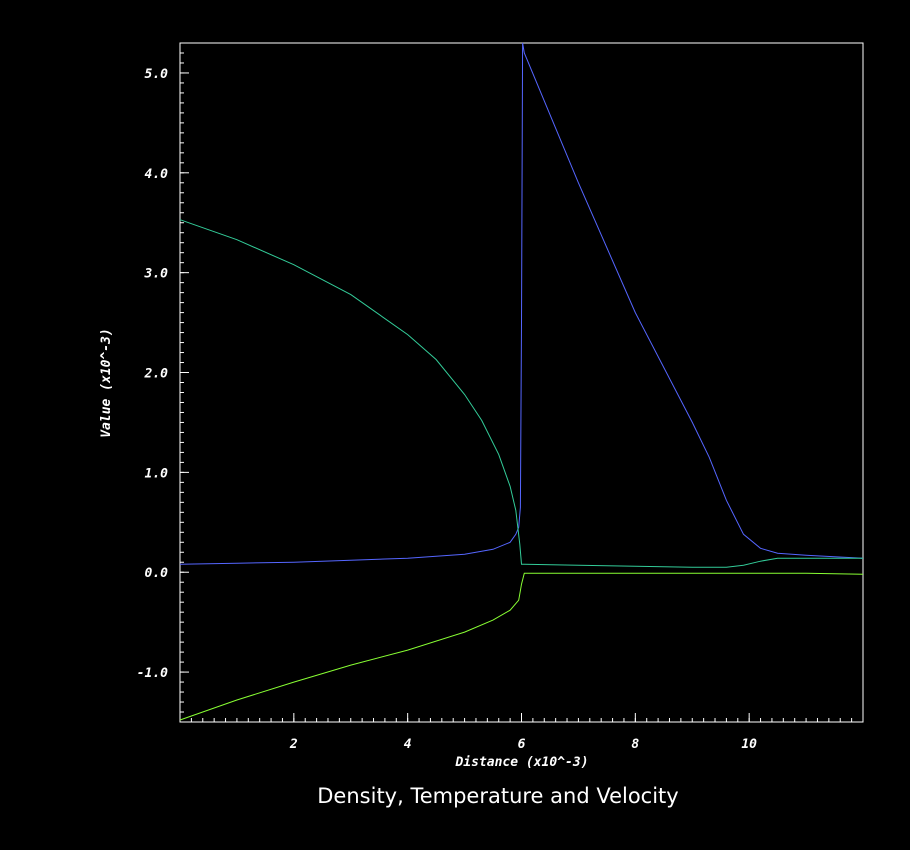 This screenshot has width=910, height=850. Describe the element at coordinates (157, 74) in the screenshot. I see `y-tick-label: 5.0` at that location.